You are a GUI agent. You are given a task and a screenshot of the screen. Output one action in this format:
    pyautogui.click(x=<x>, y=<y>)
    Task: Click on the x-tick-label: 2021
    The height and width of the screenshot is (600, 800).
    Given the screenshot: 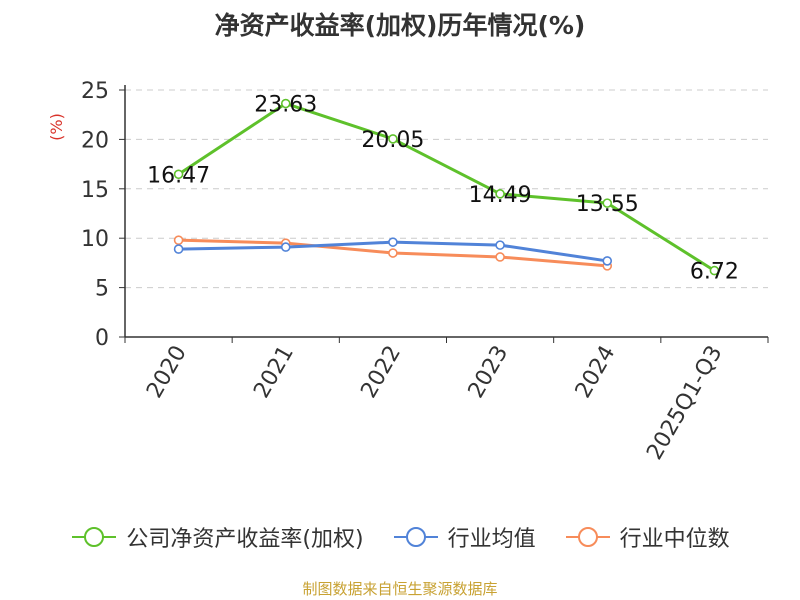 What is the action you would take?
    pyautogui.click(x=274, y=372)
    